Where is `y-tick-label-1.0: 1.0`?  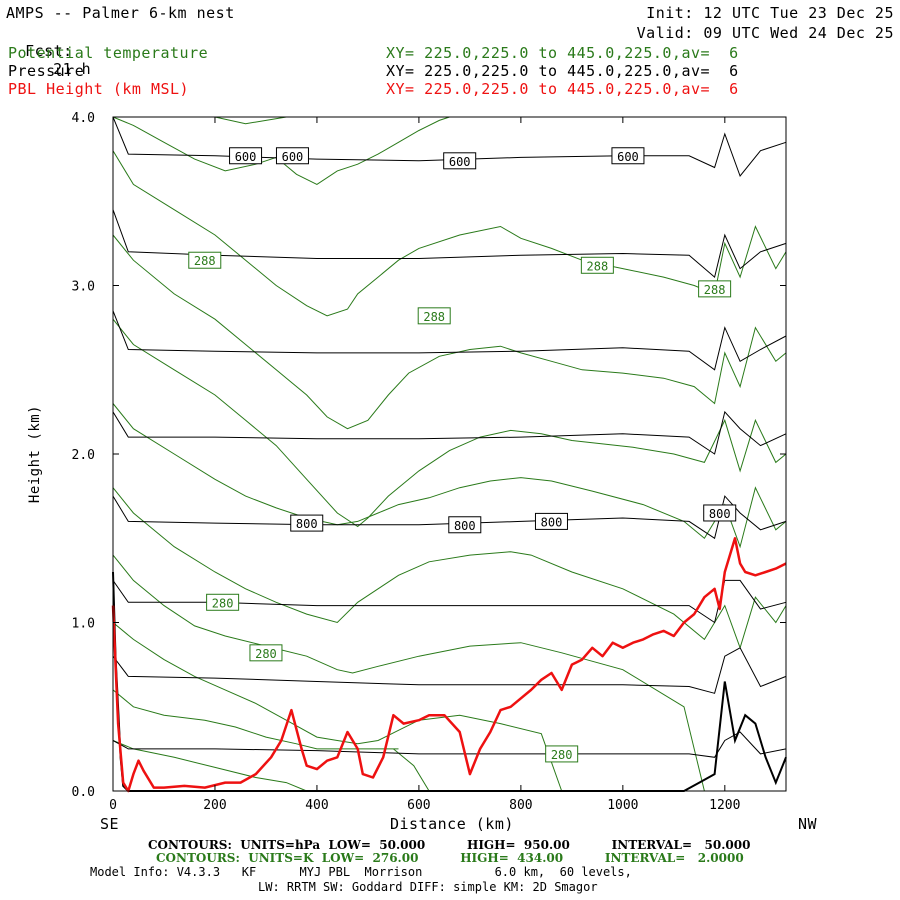
y-tick-label-1.0: 1.0 is located at coordinates (83, 624).